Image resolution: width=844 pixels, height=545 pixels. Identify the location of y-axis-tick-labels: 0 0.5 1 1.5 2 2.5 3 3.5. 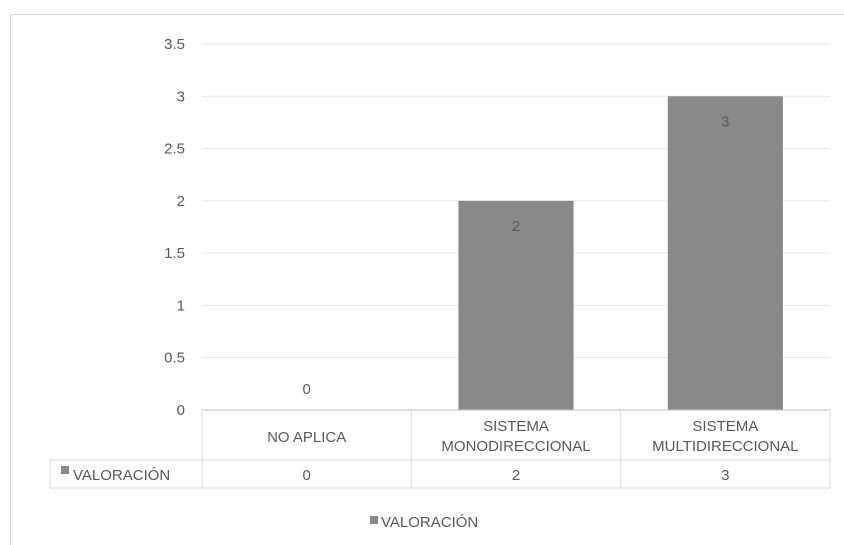
(174, 227).